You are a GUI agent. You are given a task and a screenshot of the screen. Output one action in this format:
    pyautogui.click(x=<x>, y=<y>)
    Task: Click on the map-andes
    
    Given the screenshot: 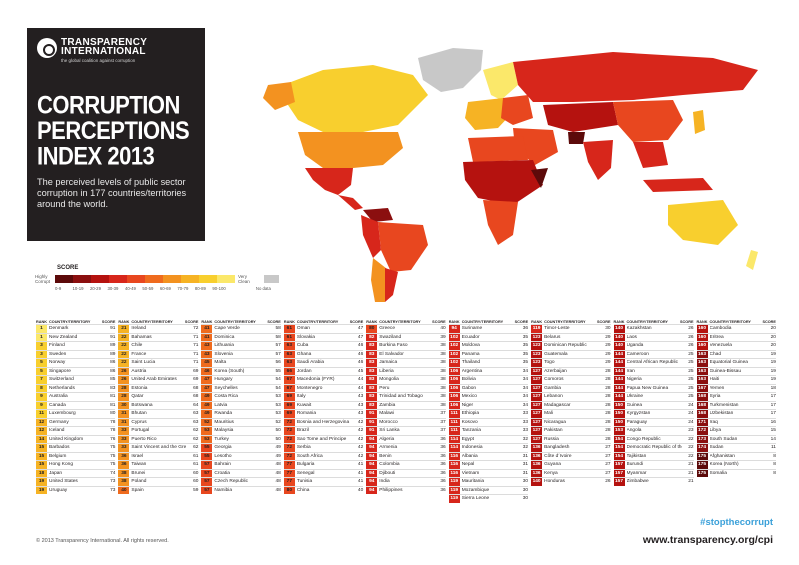 What is the action you would take?
    pyautogui.click(x=371, y=236)
    